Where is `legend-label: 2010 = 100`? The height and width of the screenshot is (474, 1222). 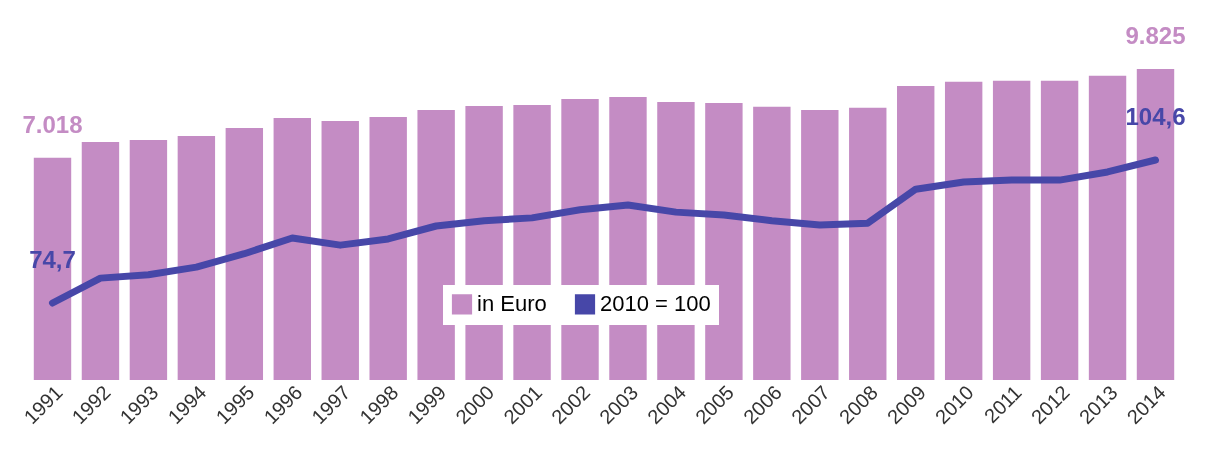 legend-label: 2010 = 100 is located at coordinates (655, 304).